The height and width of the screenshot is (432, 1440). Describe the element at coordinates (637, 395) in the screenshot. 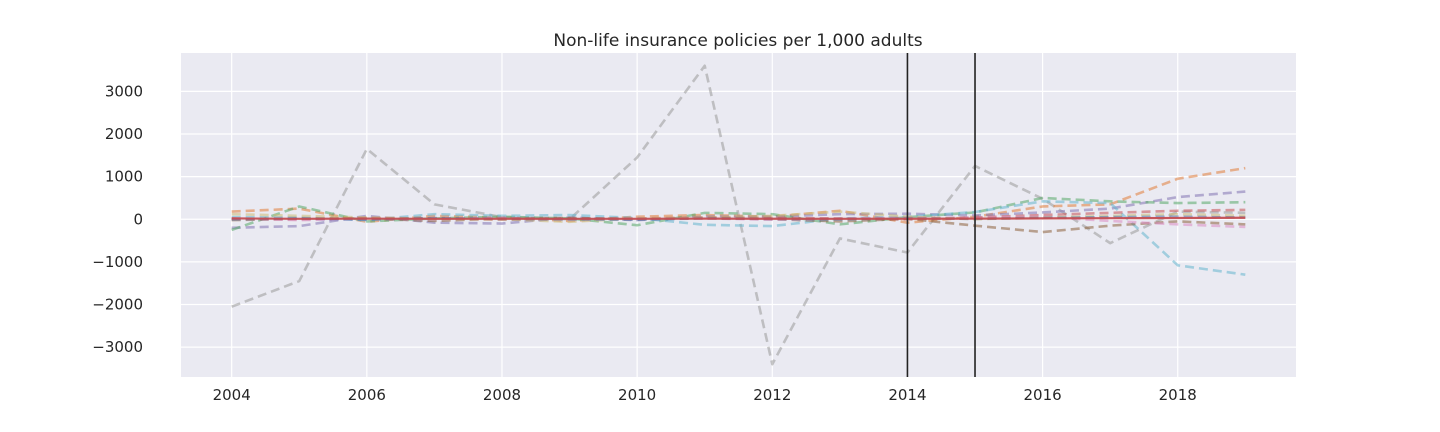

I see `x-tick-label: 2010` at that location.